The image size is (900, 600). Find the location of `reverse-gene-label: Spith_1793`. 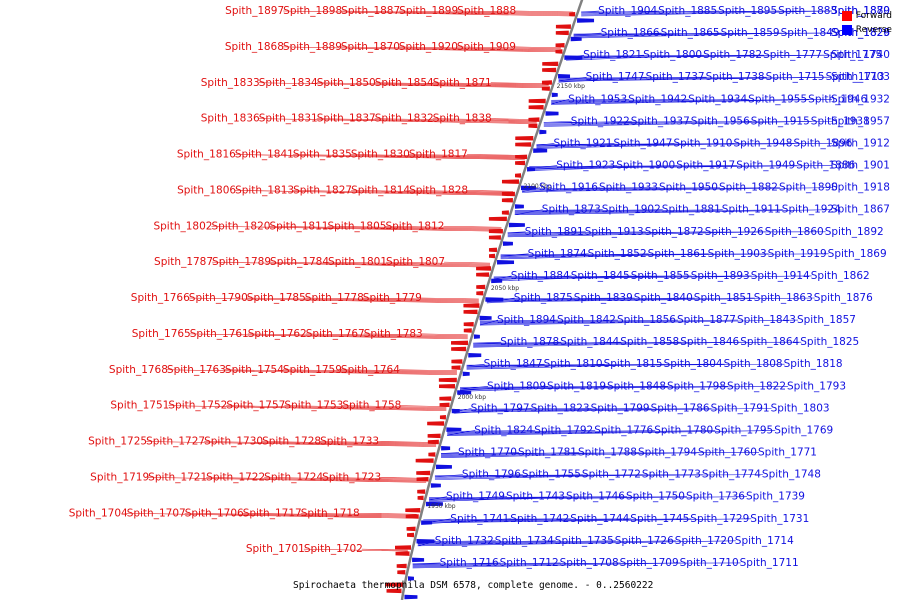

reverse-gene-label: Spith_1793 is located at coordinates (816, 386).